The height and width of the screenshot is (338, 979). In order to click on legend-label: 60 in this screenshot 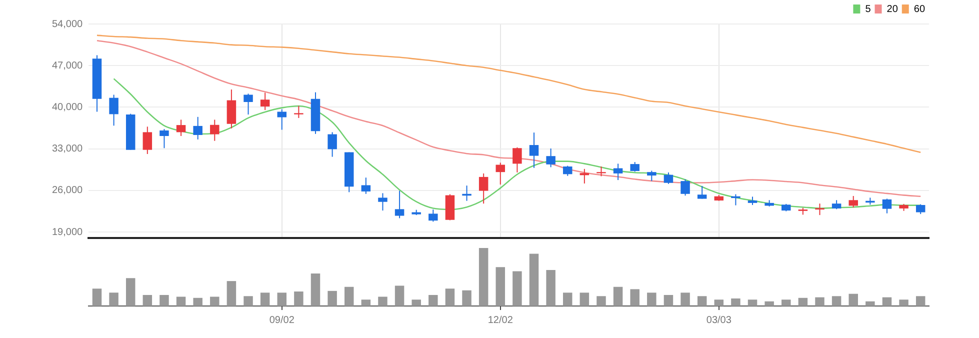, I will do `click(920, 9)`.